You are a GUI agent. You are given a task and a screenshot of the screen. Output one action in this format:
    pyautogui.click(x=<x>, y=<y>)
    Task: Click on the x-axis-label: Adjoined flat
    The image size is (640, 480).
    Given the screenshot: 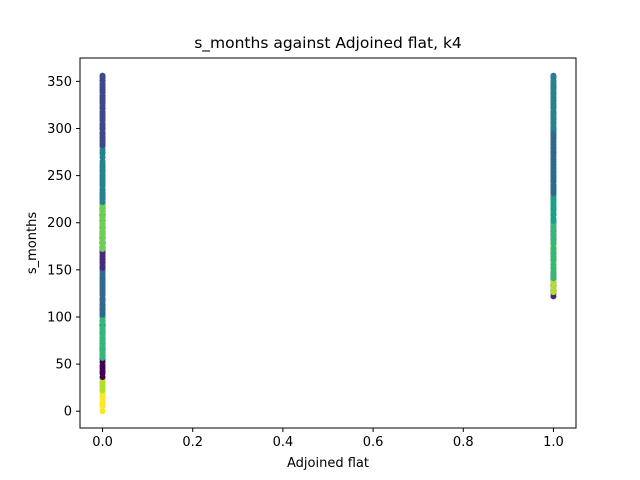 What is the action you would take?
    pyautogui.click(x=328, y=463)
    